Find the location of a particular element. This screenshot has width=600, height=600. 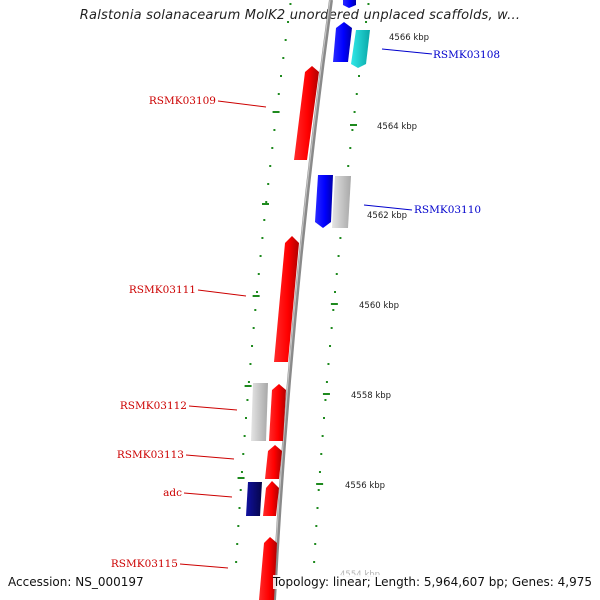

gene-forward-rsmk03112 is located at coordinates (277, 412).